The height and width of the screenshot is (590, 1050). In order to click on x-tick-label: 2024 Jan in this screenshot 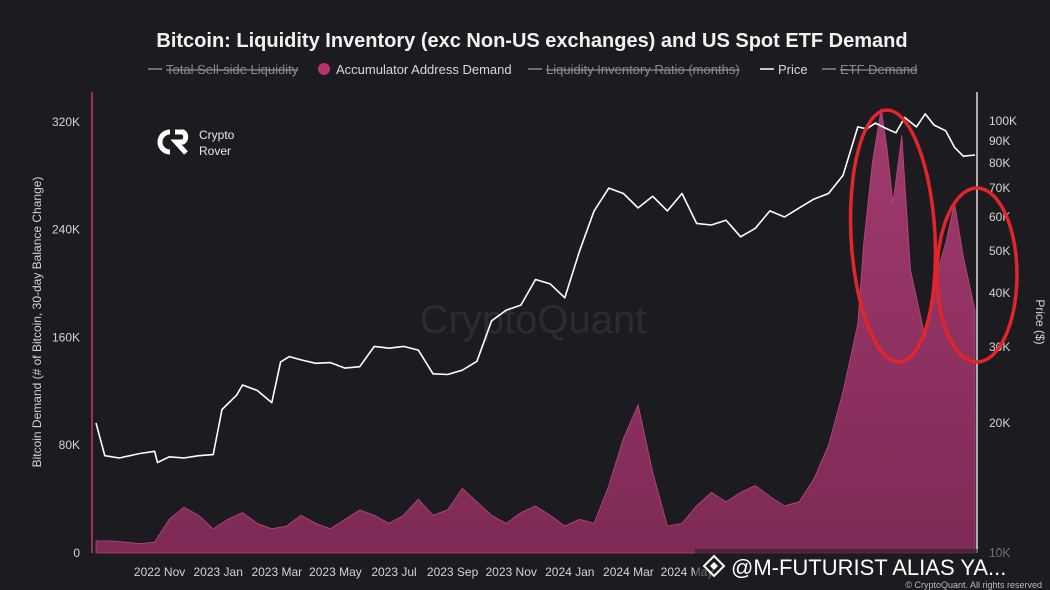, I will do `click(569, 572)`.